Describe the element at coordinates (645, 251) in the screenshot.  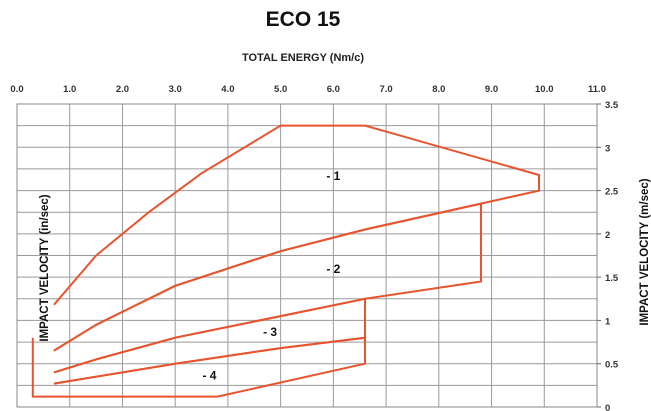
I see `y-axis-label-right: IMPACT VELOCITY (m/sec)` at that location.